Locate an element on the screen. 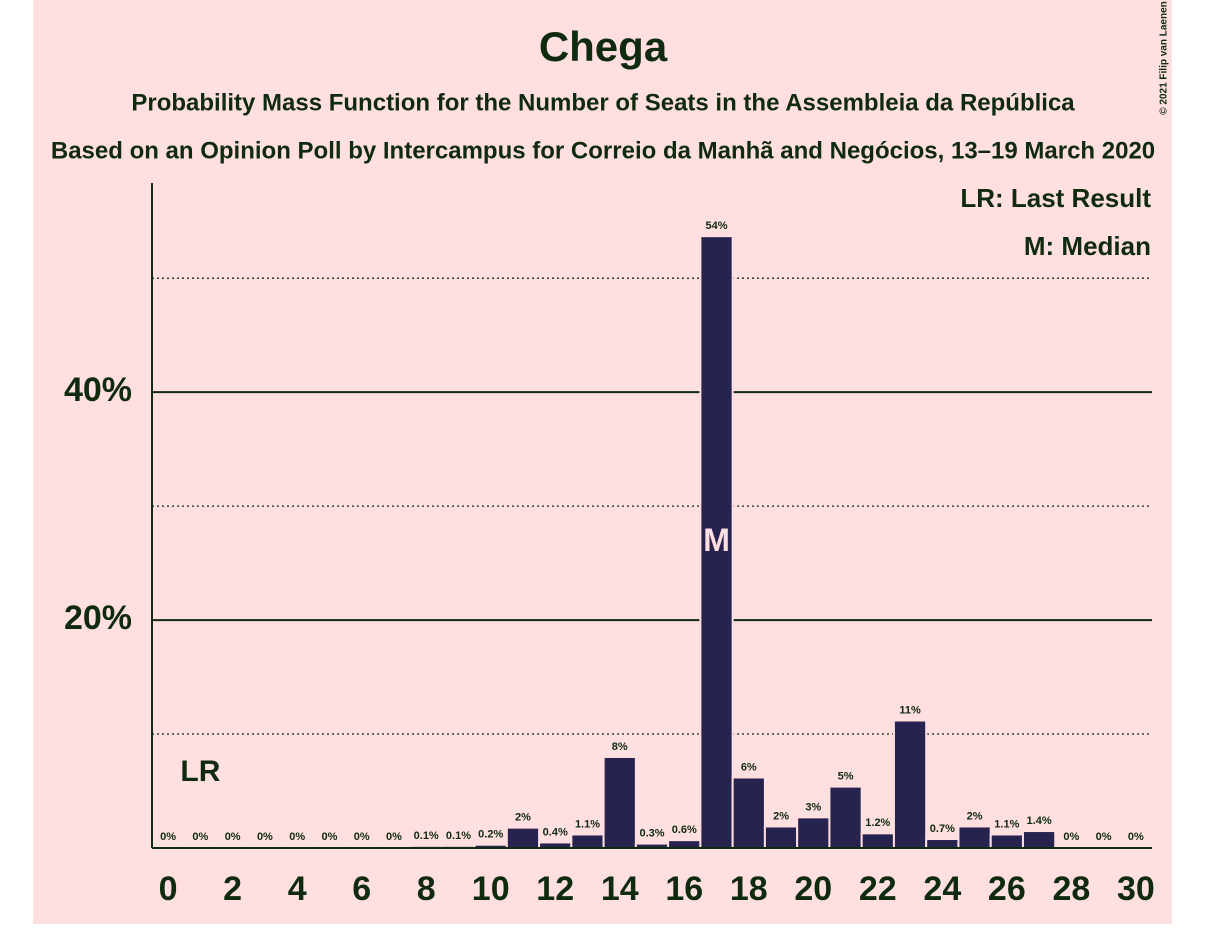  last-result-marker: LR is located at coordinates (200, 771).